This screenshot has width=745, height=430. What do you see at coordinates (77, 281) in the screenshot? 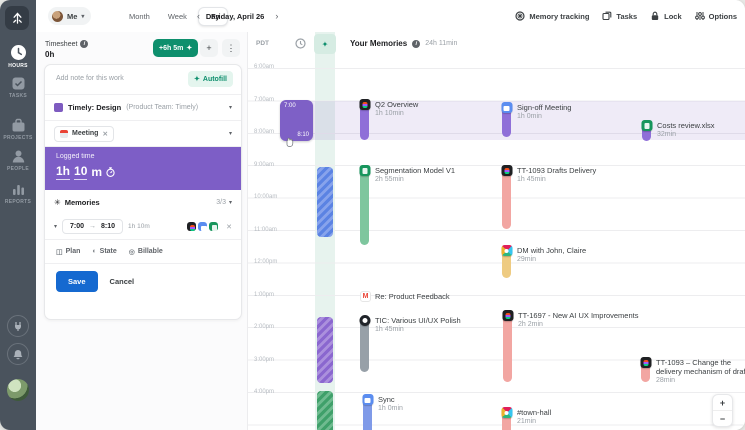
I see `save-button: Save` at bounding box center [77, 281].